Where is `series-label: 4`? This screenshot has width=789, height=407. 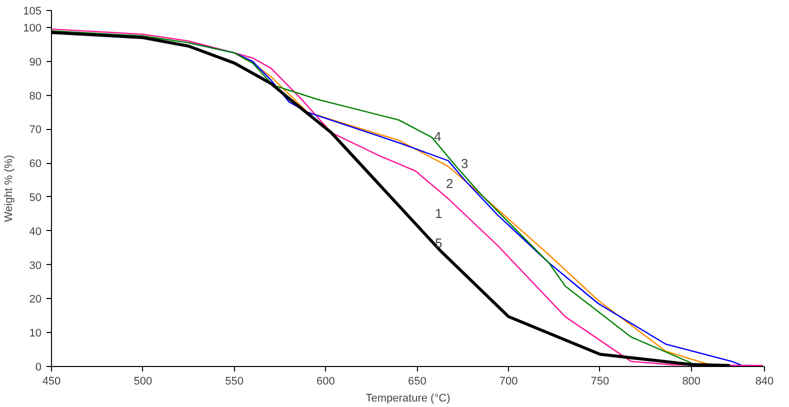 series-label: 4 is located at coordinates (438, 136).